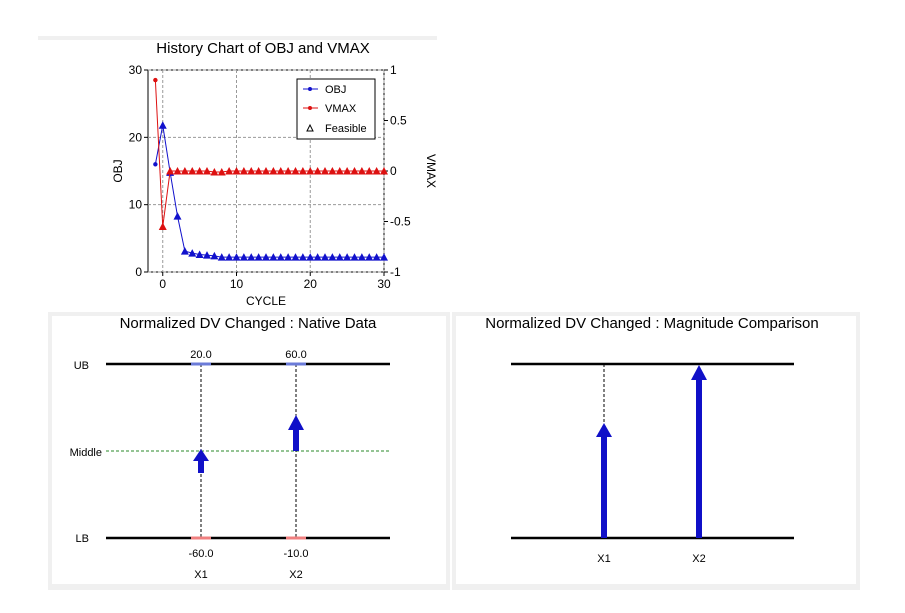 The width and height of the screenshot is (905, 613). I want to click on x1-lower-value: -60.0, so click(200, 554).